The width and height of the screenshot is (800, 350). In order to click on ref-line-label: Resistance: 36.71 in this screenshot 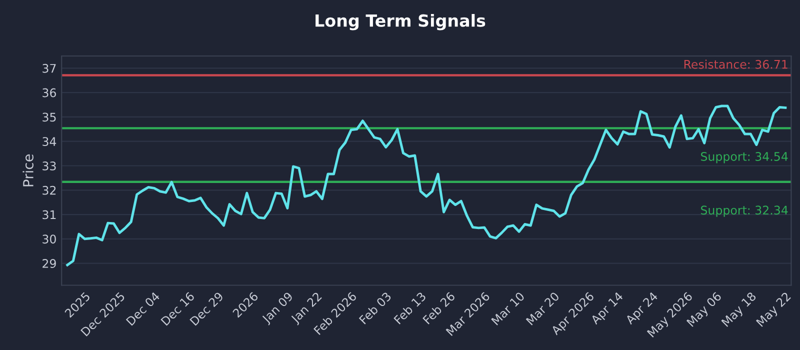, I will do `click(736, 64)`.